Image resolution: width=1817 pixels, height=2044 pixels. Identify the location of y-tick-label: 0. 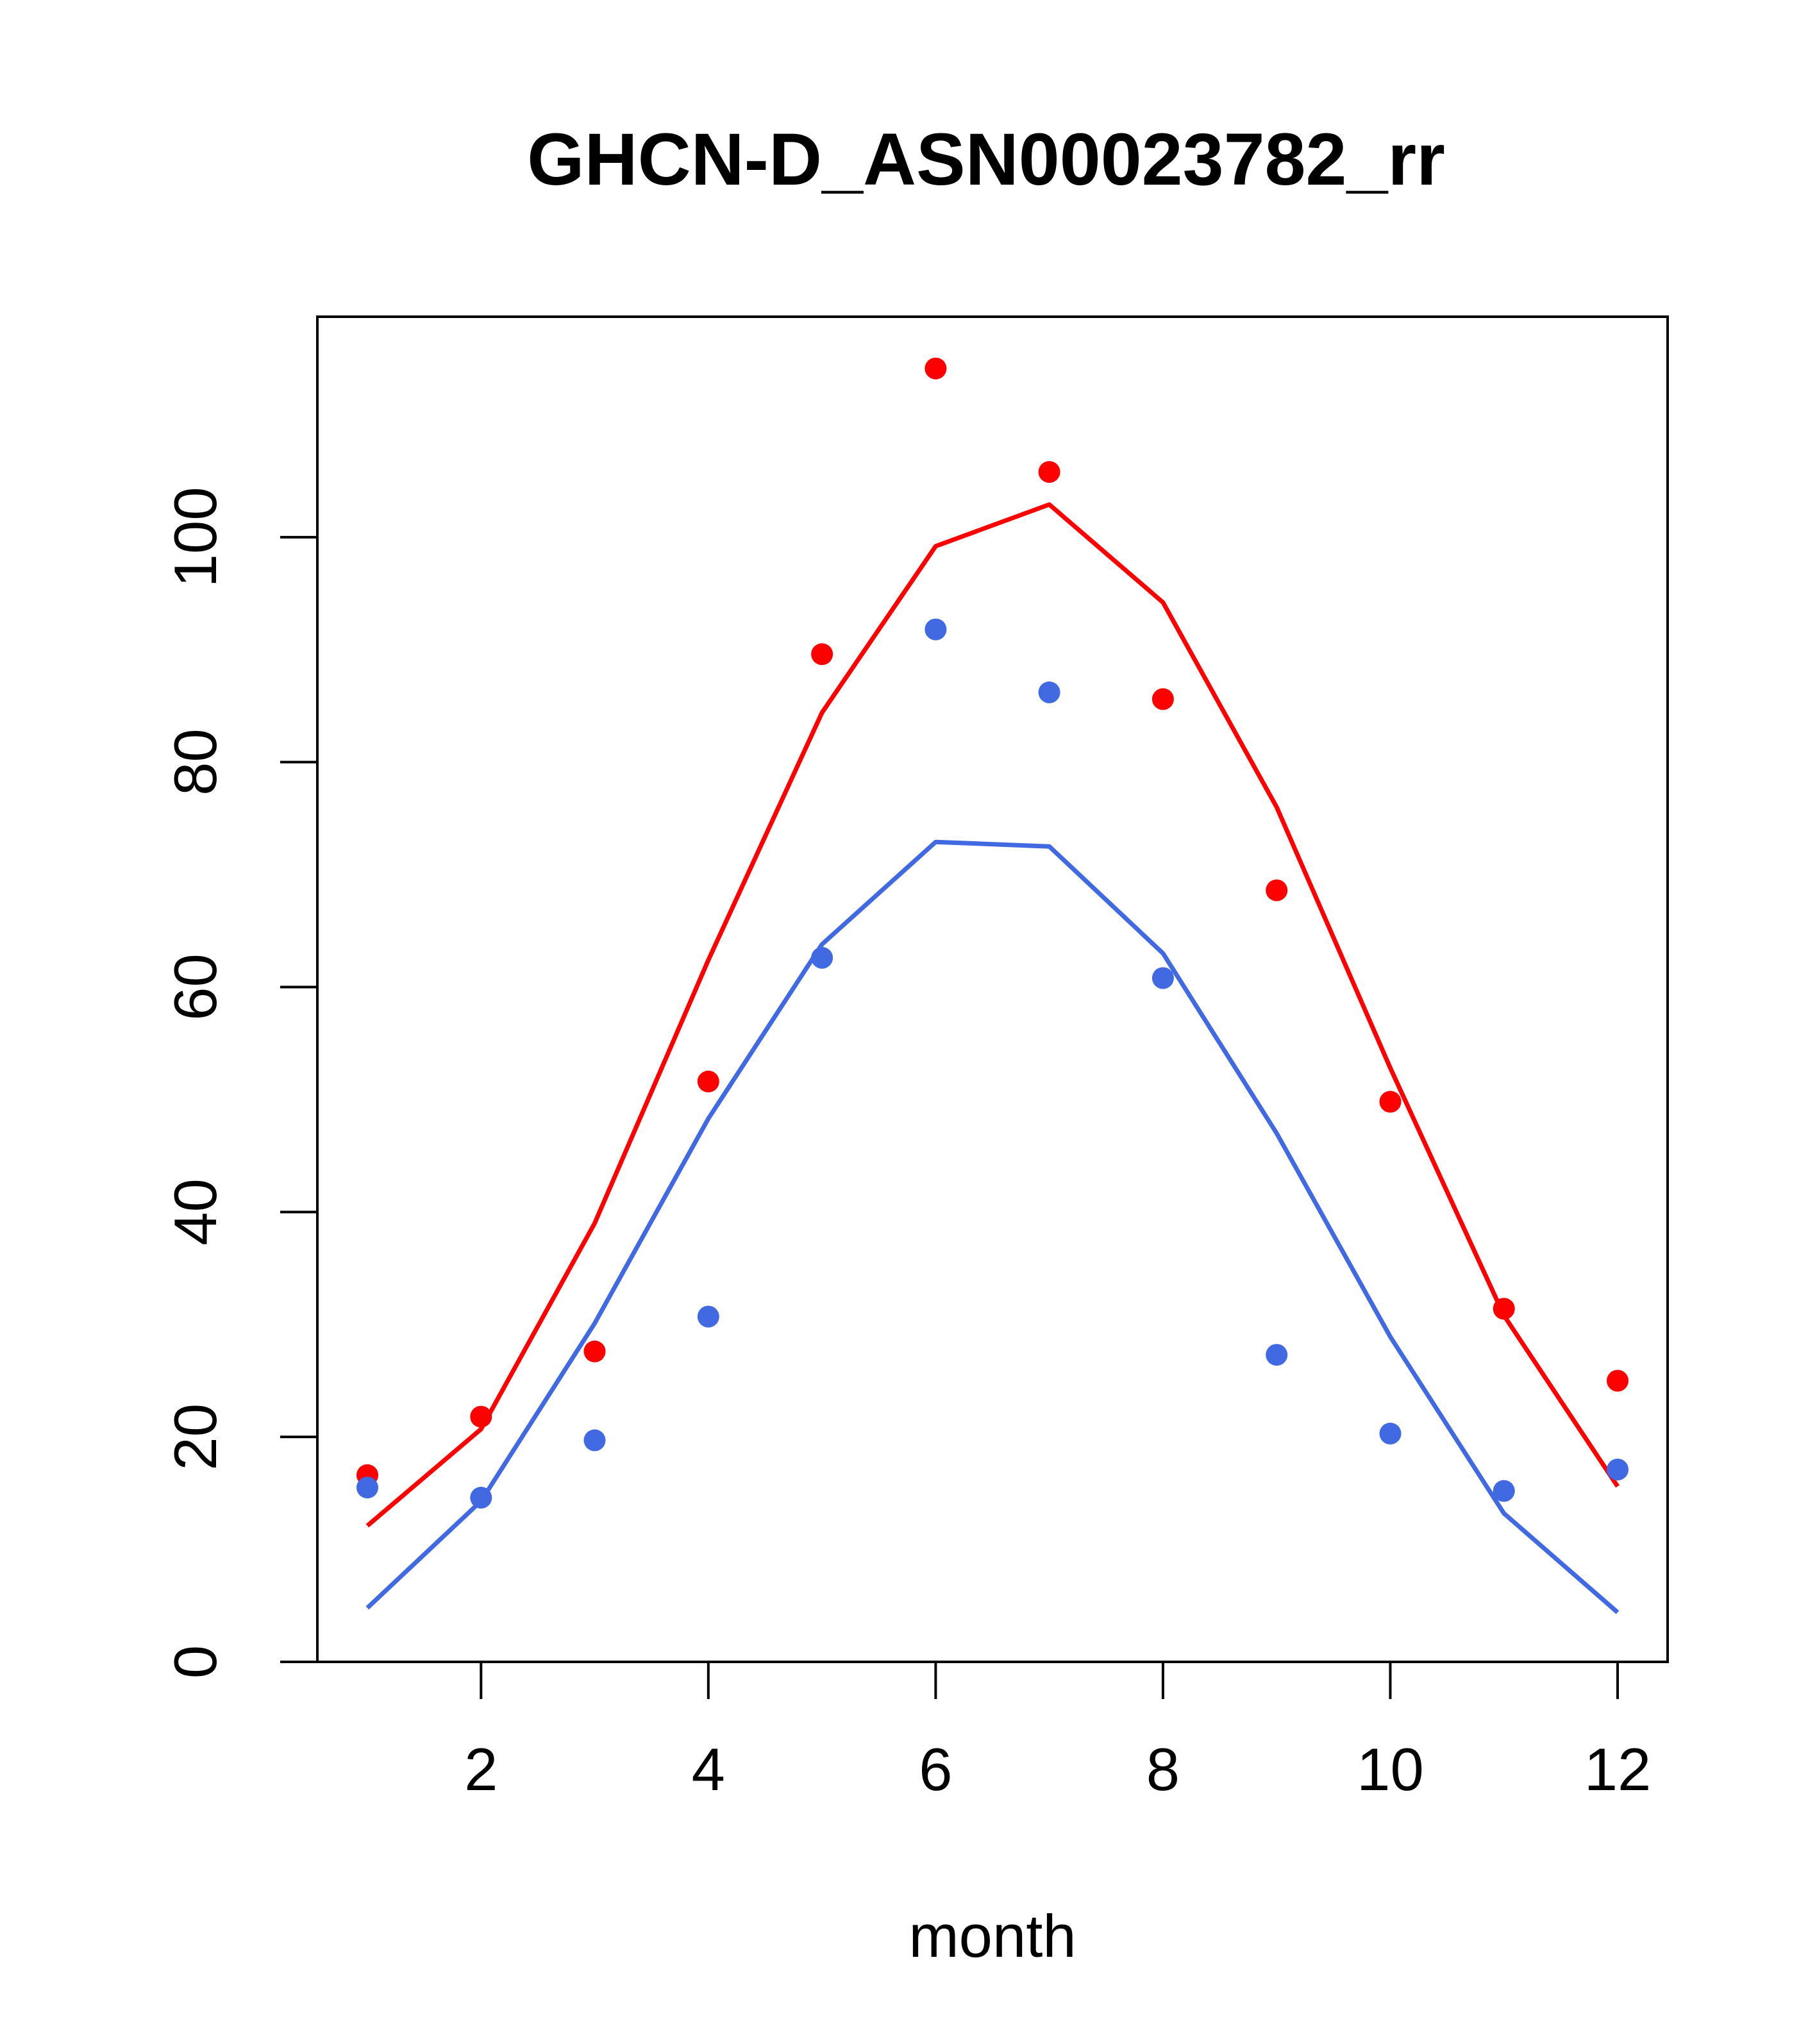
(196, 1662).